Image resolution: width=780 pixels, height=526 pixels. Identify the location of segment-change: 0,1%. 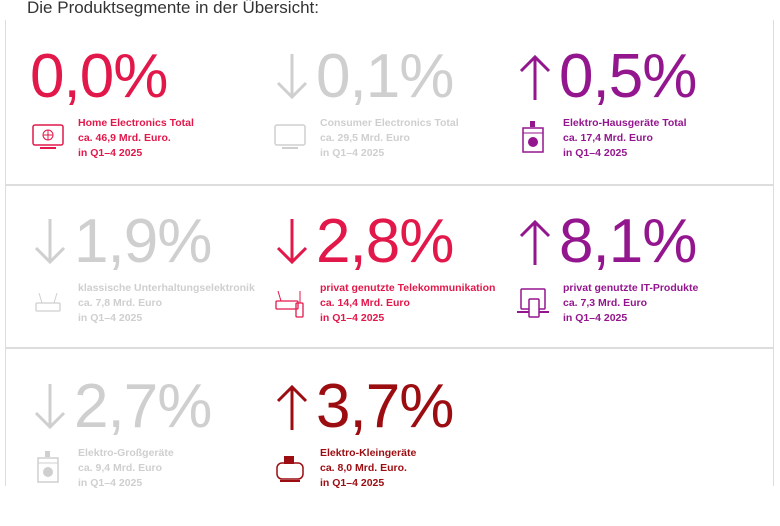
(363, 76).